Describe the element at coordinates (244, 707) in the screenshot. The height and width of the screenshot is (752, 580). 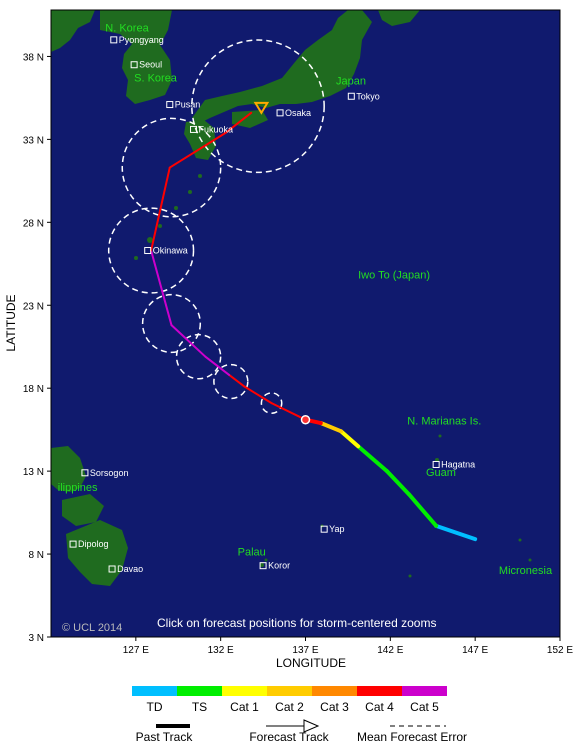
I see `scale-label: Cat 1` at that location.